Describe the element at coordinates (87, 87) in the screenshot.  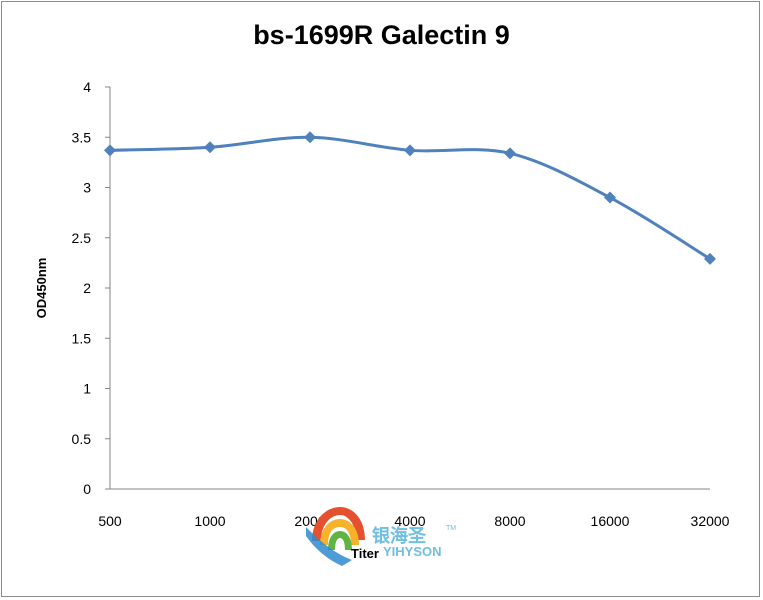
I see `y-tick-label: 4` at that location.